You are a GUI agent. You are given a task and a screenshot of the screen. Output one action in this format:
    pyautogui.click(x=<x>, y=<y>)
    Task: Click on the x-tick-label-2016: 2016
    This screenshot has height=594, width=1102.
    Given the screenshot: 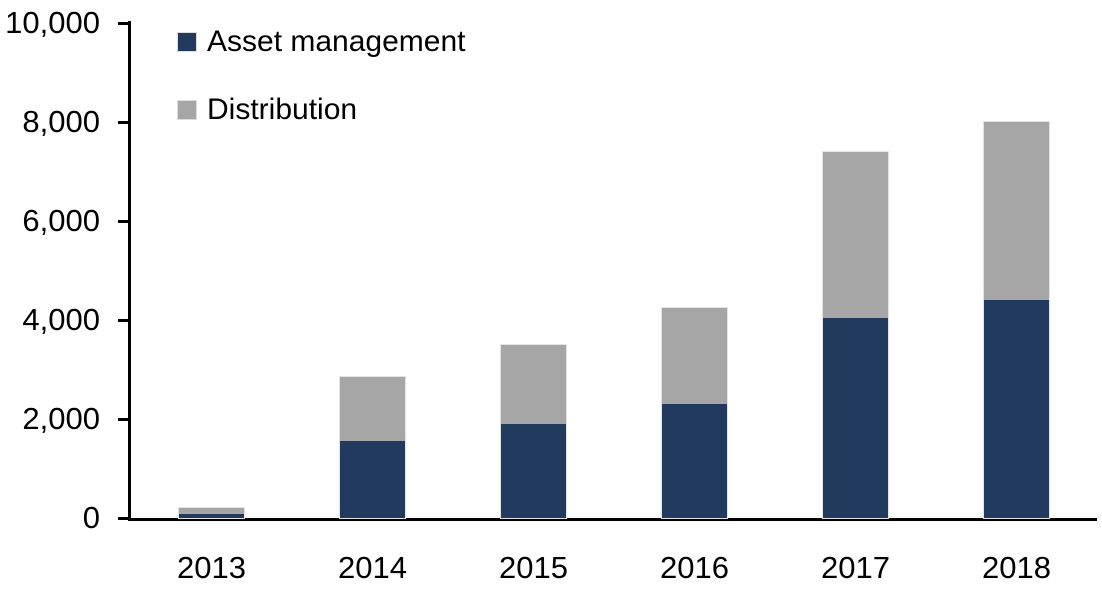 What is the action you would take?
    pyautogui.click(x=694, y=567)
    